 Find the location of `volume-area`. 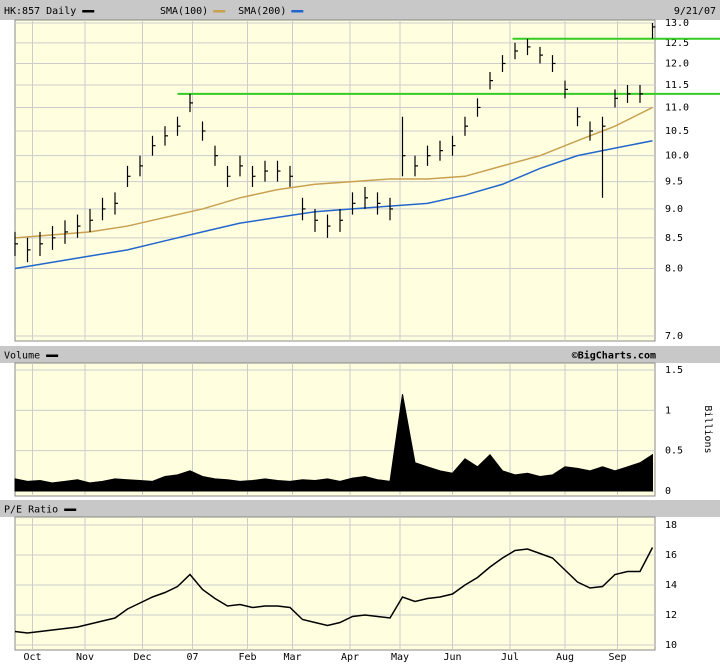

volume-area is located at coordinates (333, 443).